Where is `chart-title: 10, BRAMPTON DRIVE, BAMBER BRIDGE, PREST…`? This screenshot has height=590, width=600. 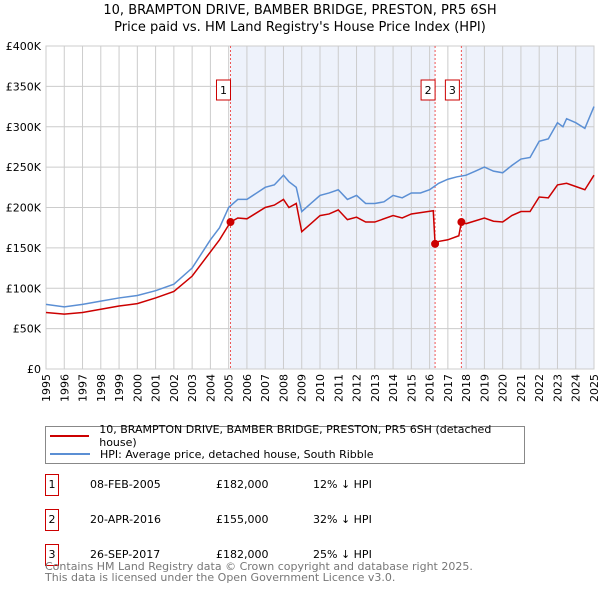 chart-title: 10, BRAMPTON DRIVE, BAMBER BRIDGE, PREST… is located at coordinates (300, 10).